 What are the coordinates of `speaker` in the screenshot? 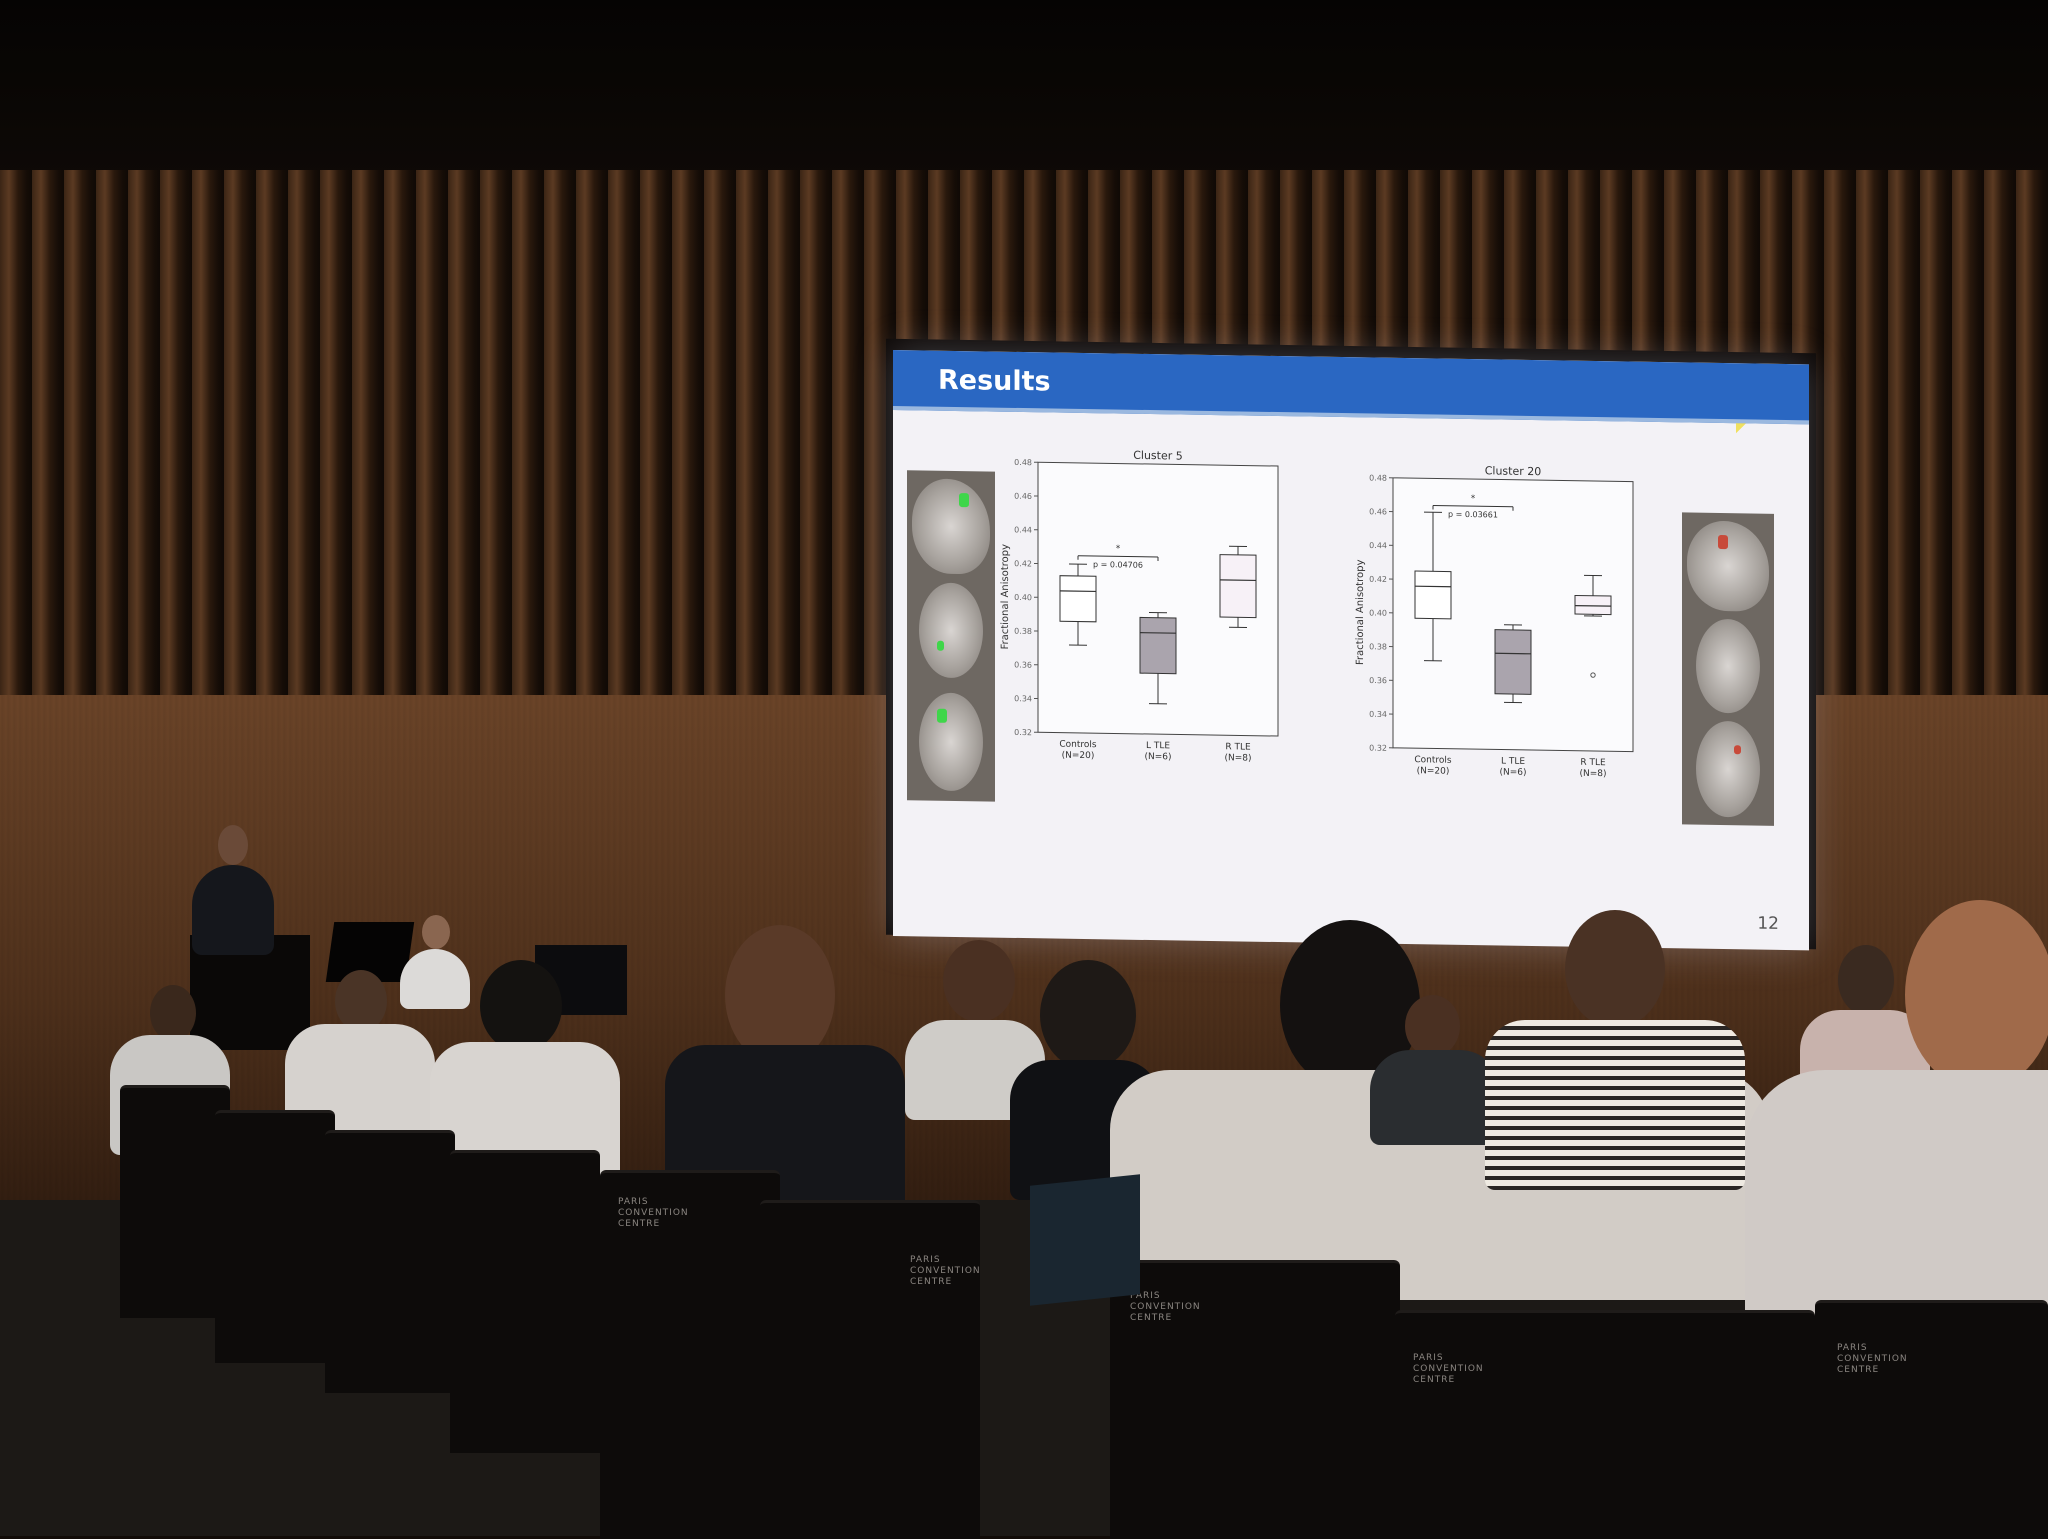 It's located at (233, 890).